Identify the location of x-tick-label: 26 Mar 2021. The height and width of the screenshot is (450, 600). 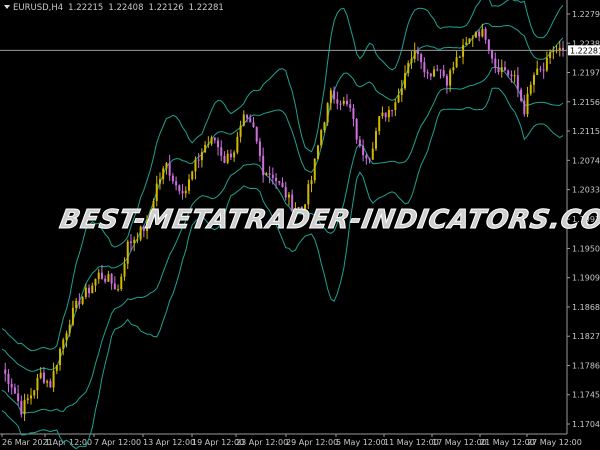
(27, 442).